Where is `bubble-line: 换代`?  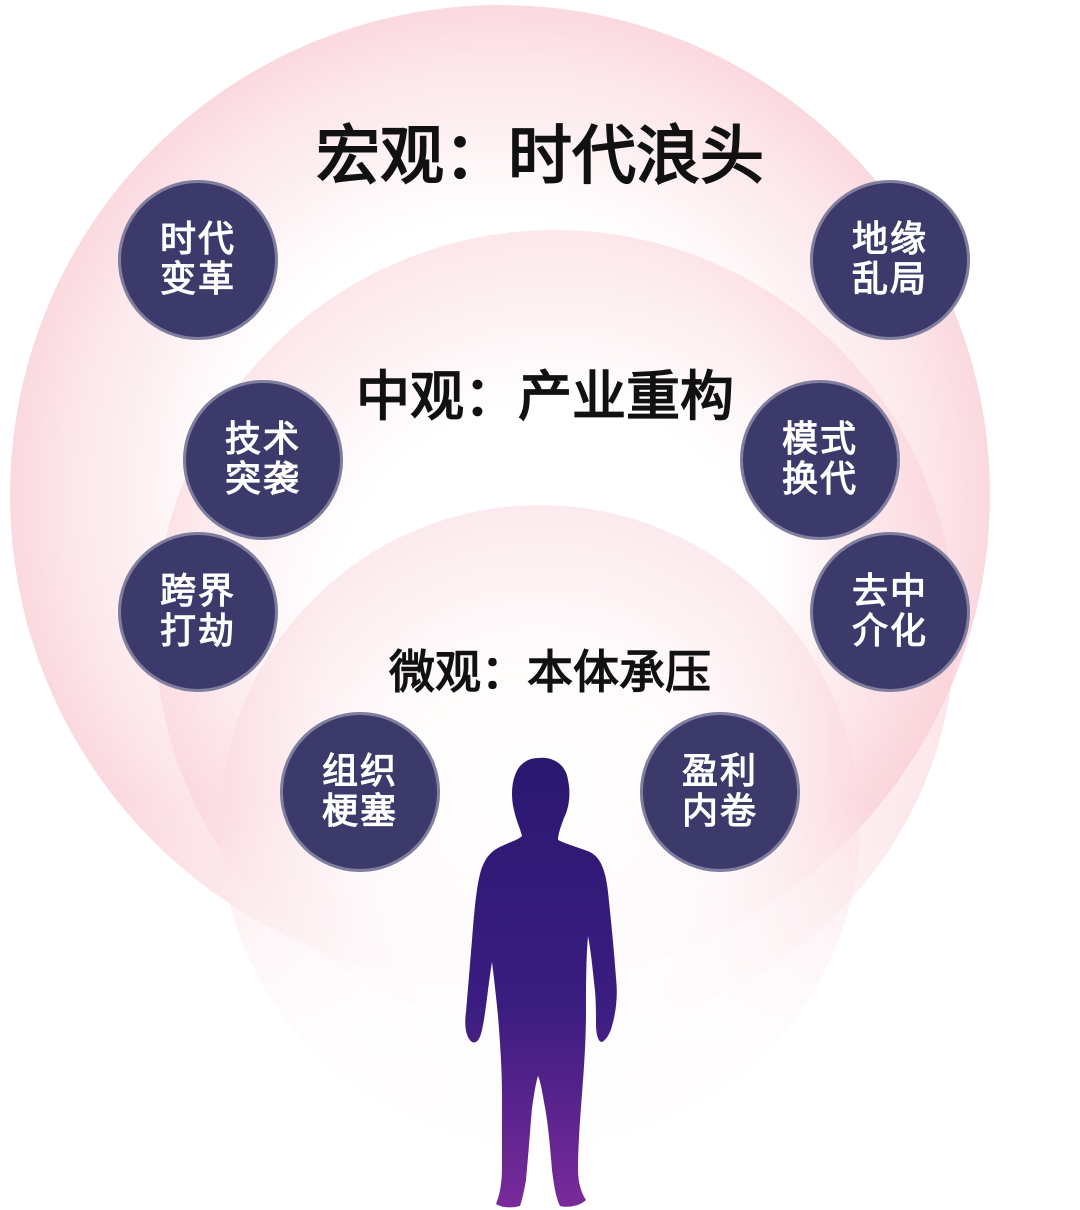 bubble-line: 换代 is located at coordinates (819, 479).